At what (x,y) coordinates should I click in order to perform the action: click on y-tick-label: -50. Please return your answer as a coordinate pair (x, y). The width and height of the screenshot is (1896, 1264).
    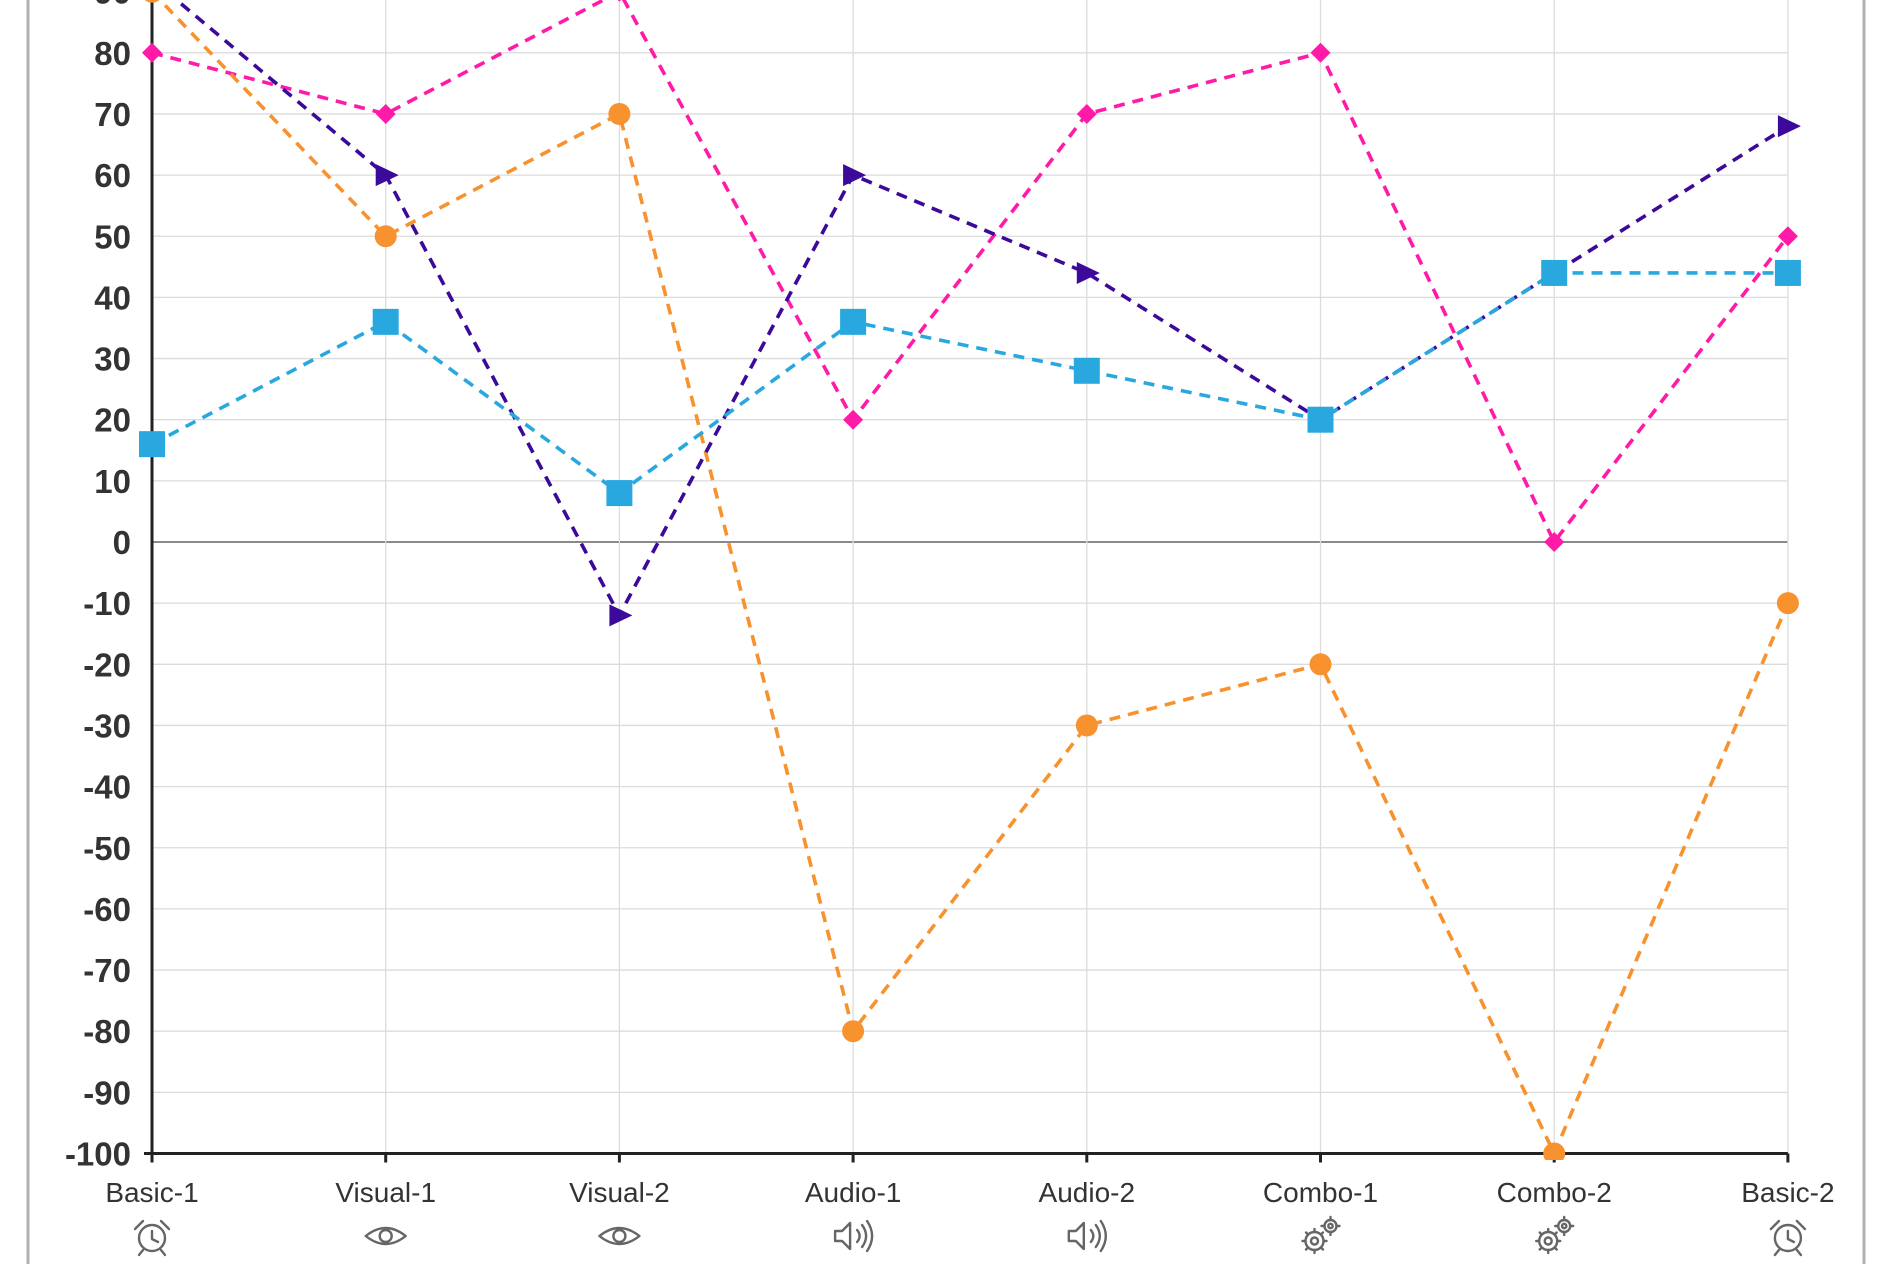
    Looking at the image, I should click on (107, 848).